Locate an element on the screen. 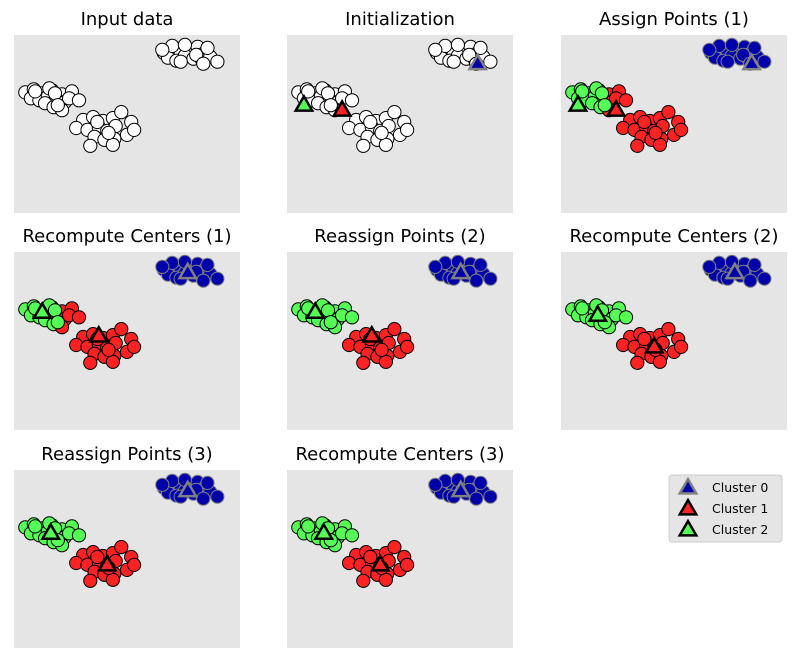 Image resolution: width=800 pixels, height=659 pixels. legend-box is located at coordinates (725, 508).